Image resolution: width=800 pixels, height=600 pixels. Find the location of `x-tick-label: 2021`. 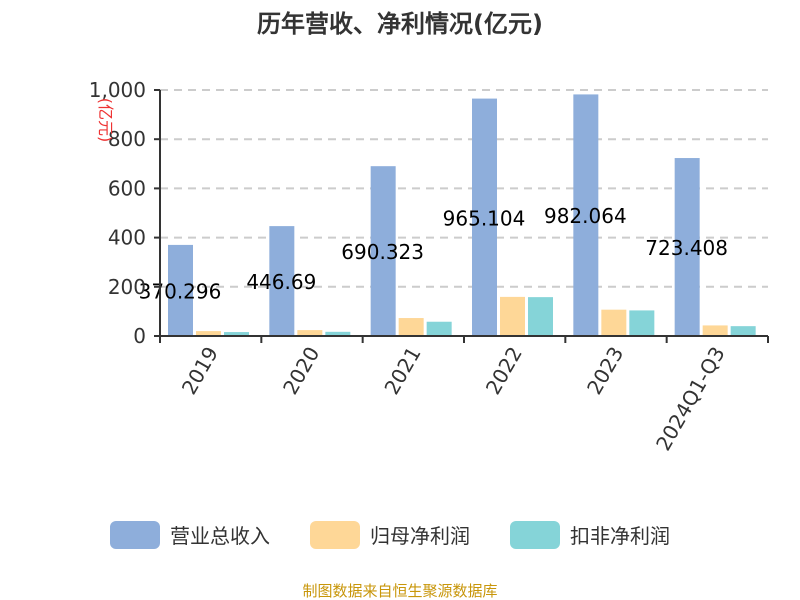

x-tick-label: 2021 is located at coordinates (402, 371).